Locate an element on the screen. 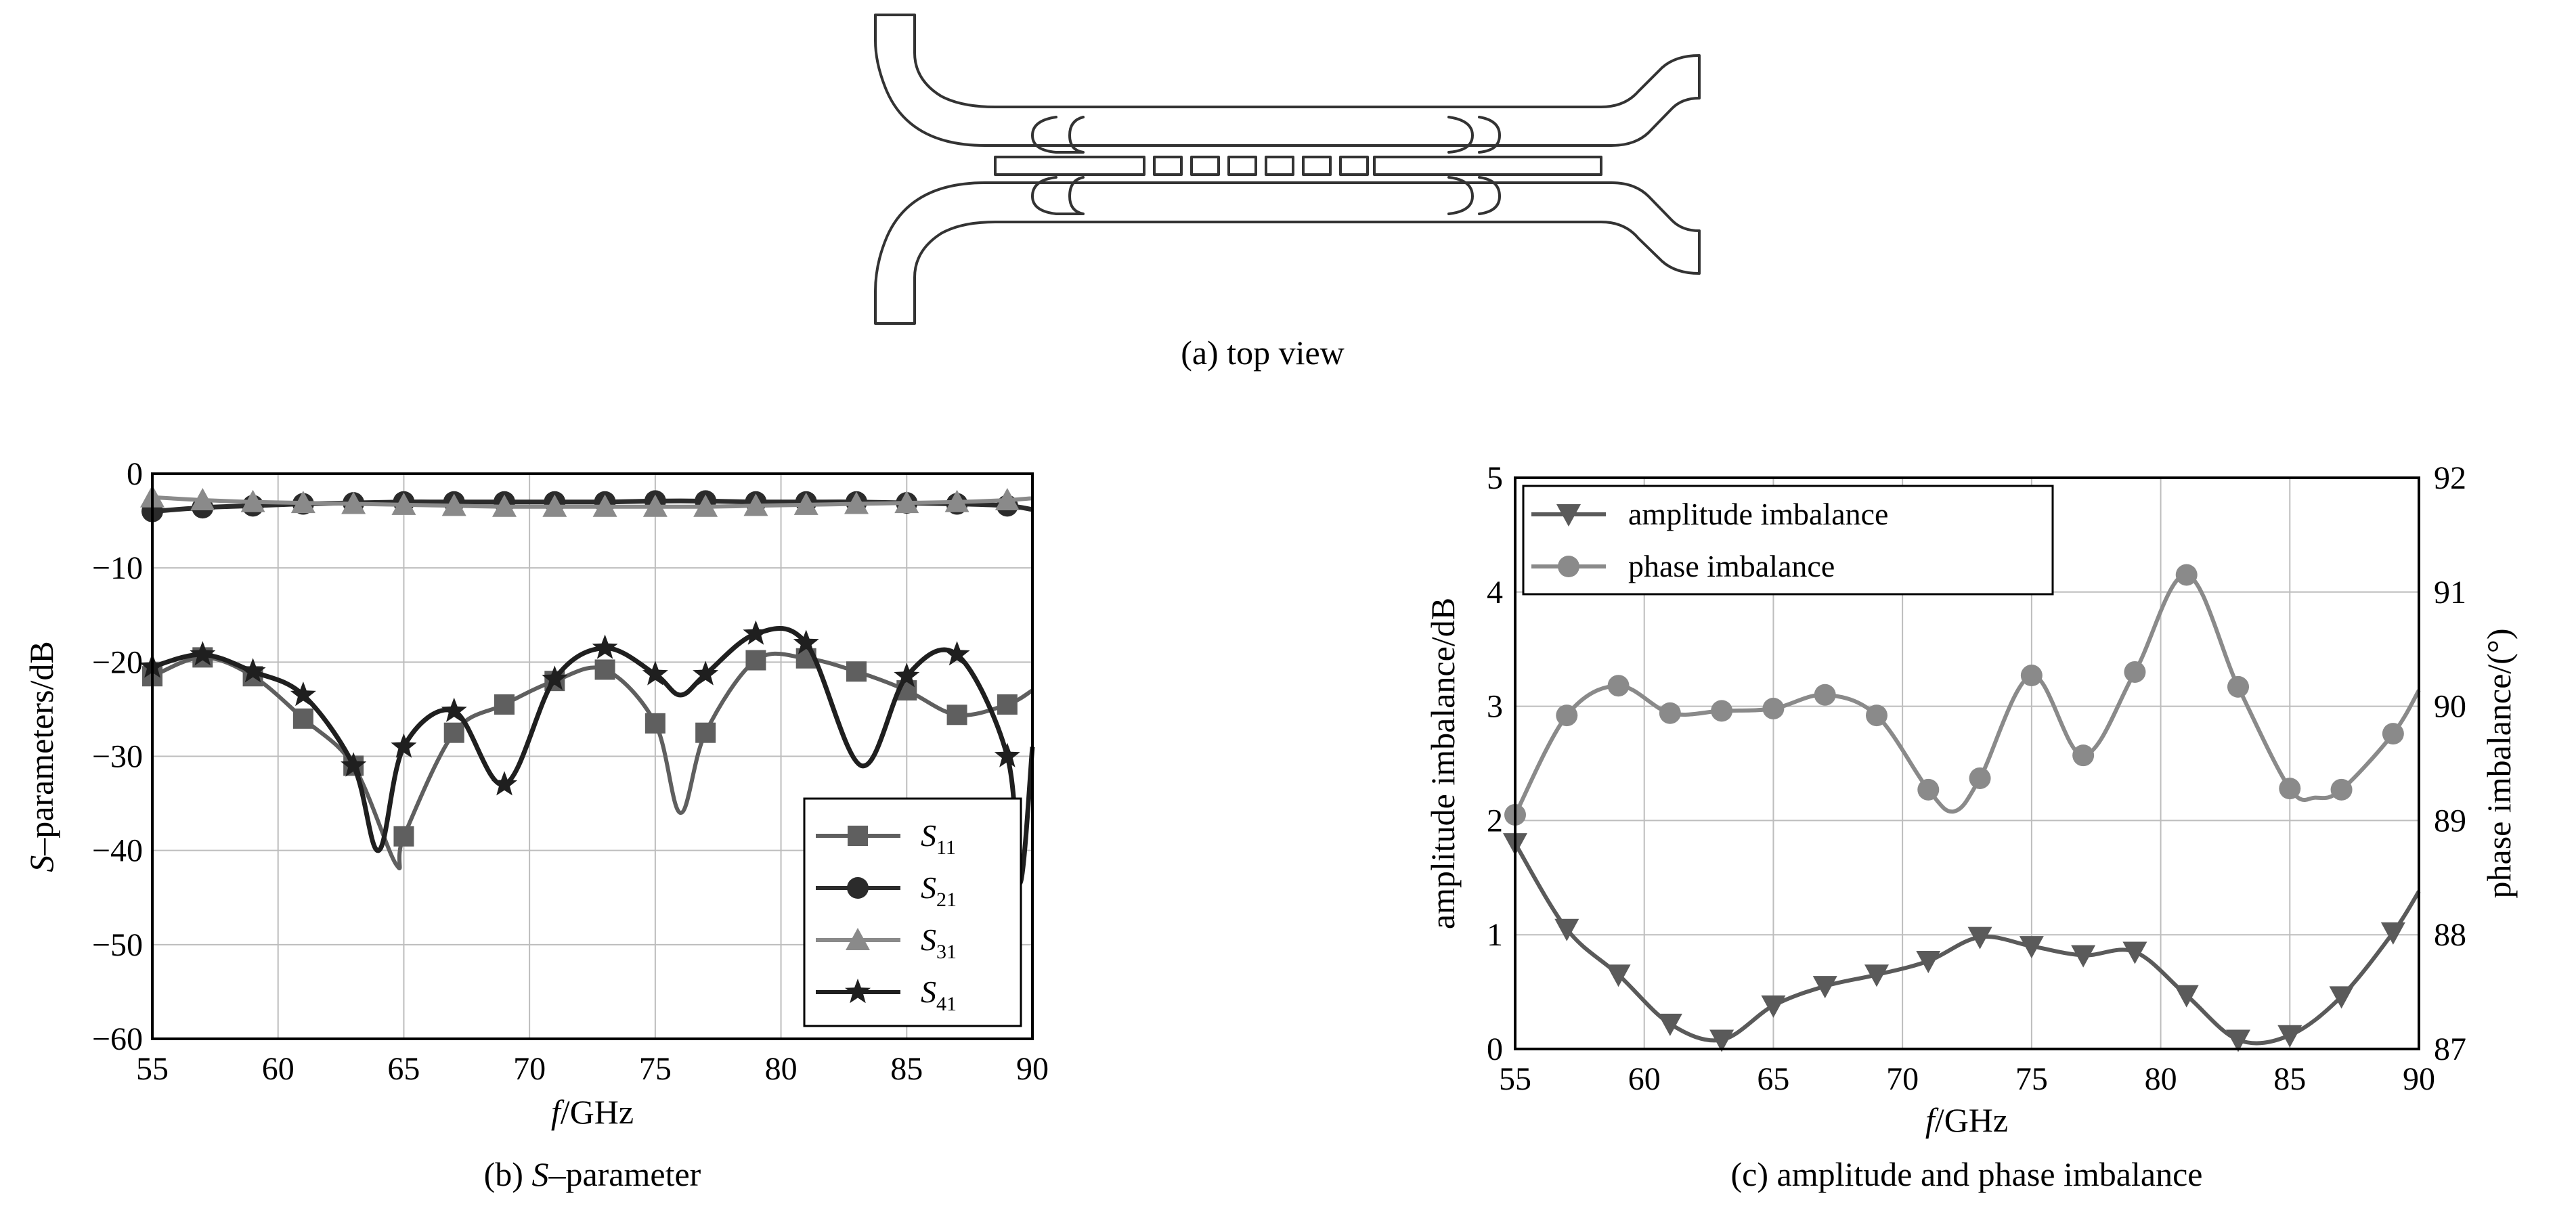 Image resolution: width=2576 pixels, height=1206 pixels. legend-marker-s21 is located at coordinates (858, 888).